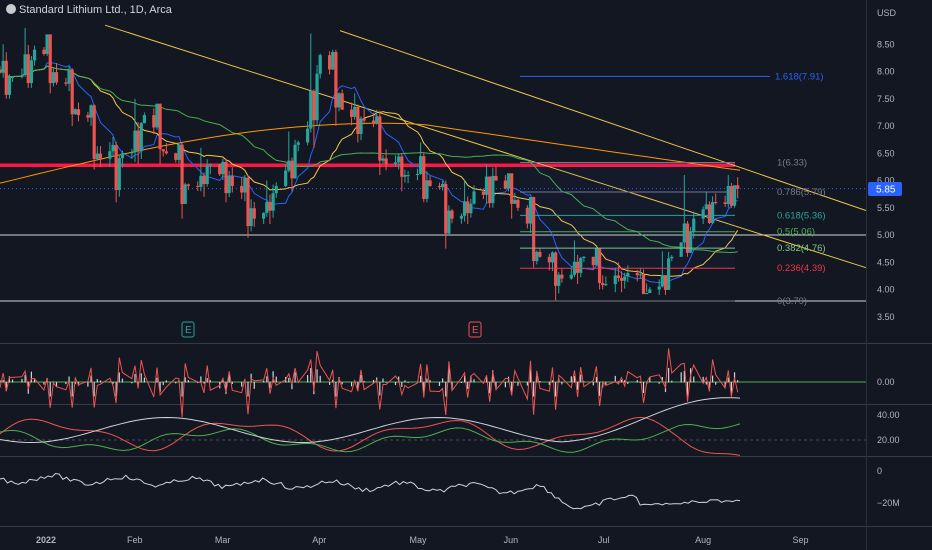  Describe the element at coordinates (89, 10) in the screenshot. I see `symbol-header: Standard Lithium Ltd., 1D, Arca` at that location.